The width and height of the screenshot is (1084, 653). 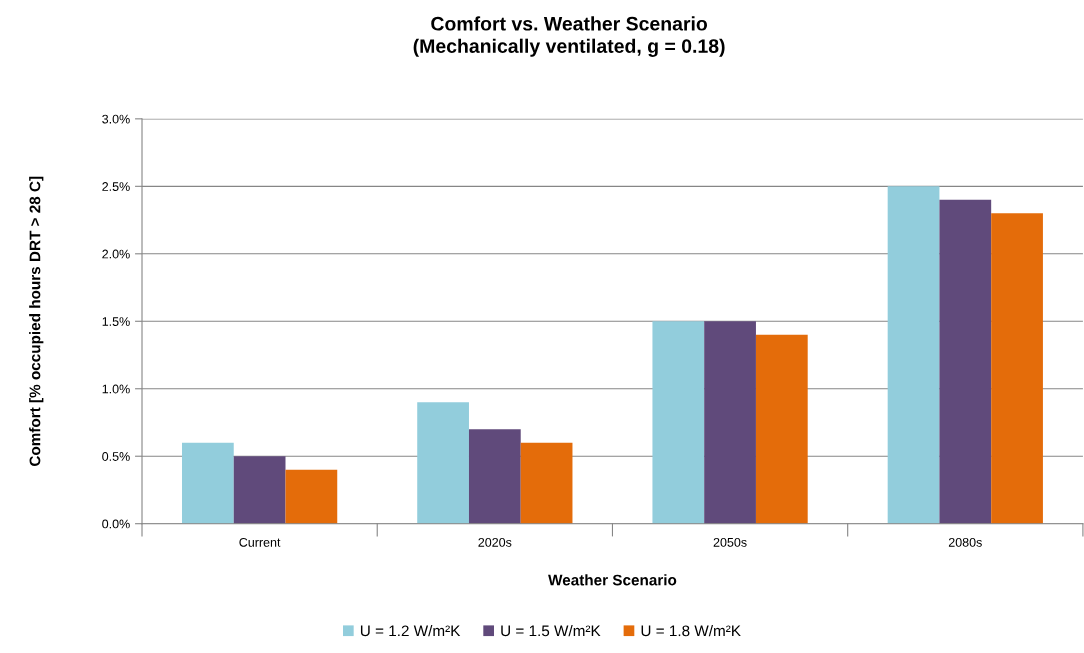 What do you see at coordinates (495, 542) in the screenshot?
I see `x-tick-label: 2020s` at bounding box center [495, 542].